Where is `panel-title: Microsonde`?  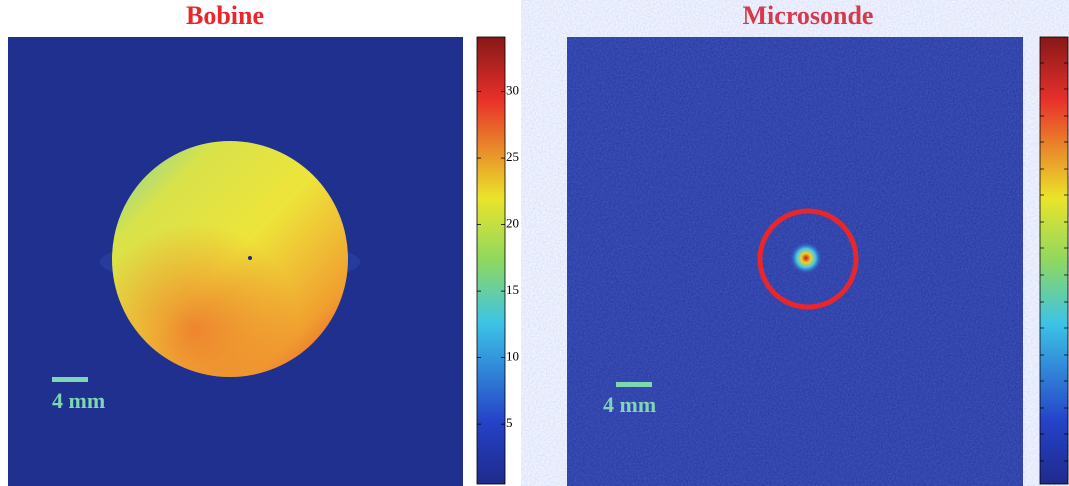
panel-title: Microsonde is located at coordinates (808, 15).